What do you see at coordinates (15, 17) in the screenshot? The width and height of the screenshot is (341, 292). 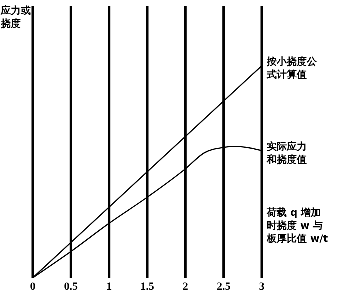 I see `y-axis-title: 应力或挠度` at bounding box center [15, 17].